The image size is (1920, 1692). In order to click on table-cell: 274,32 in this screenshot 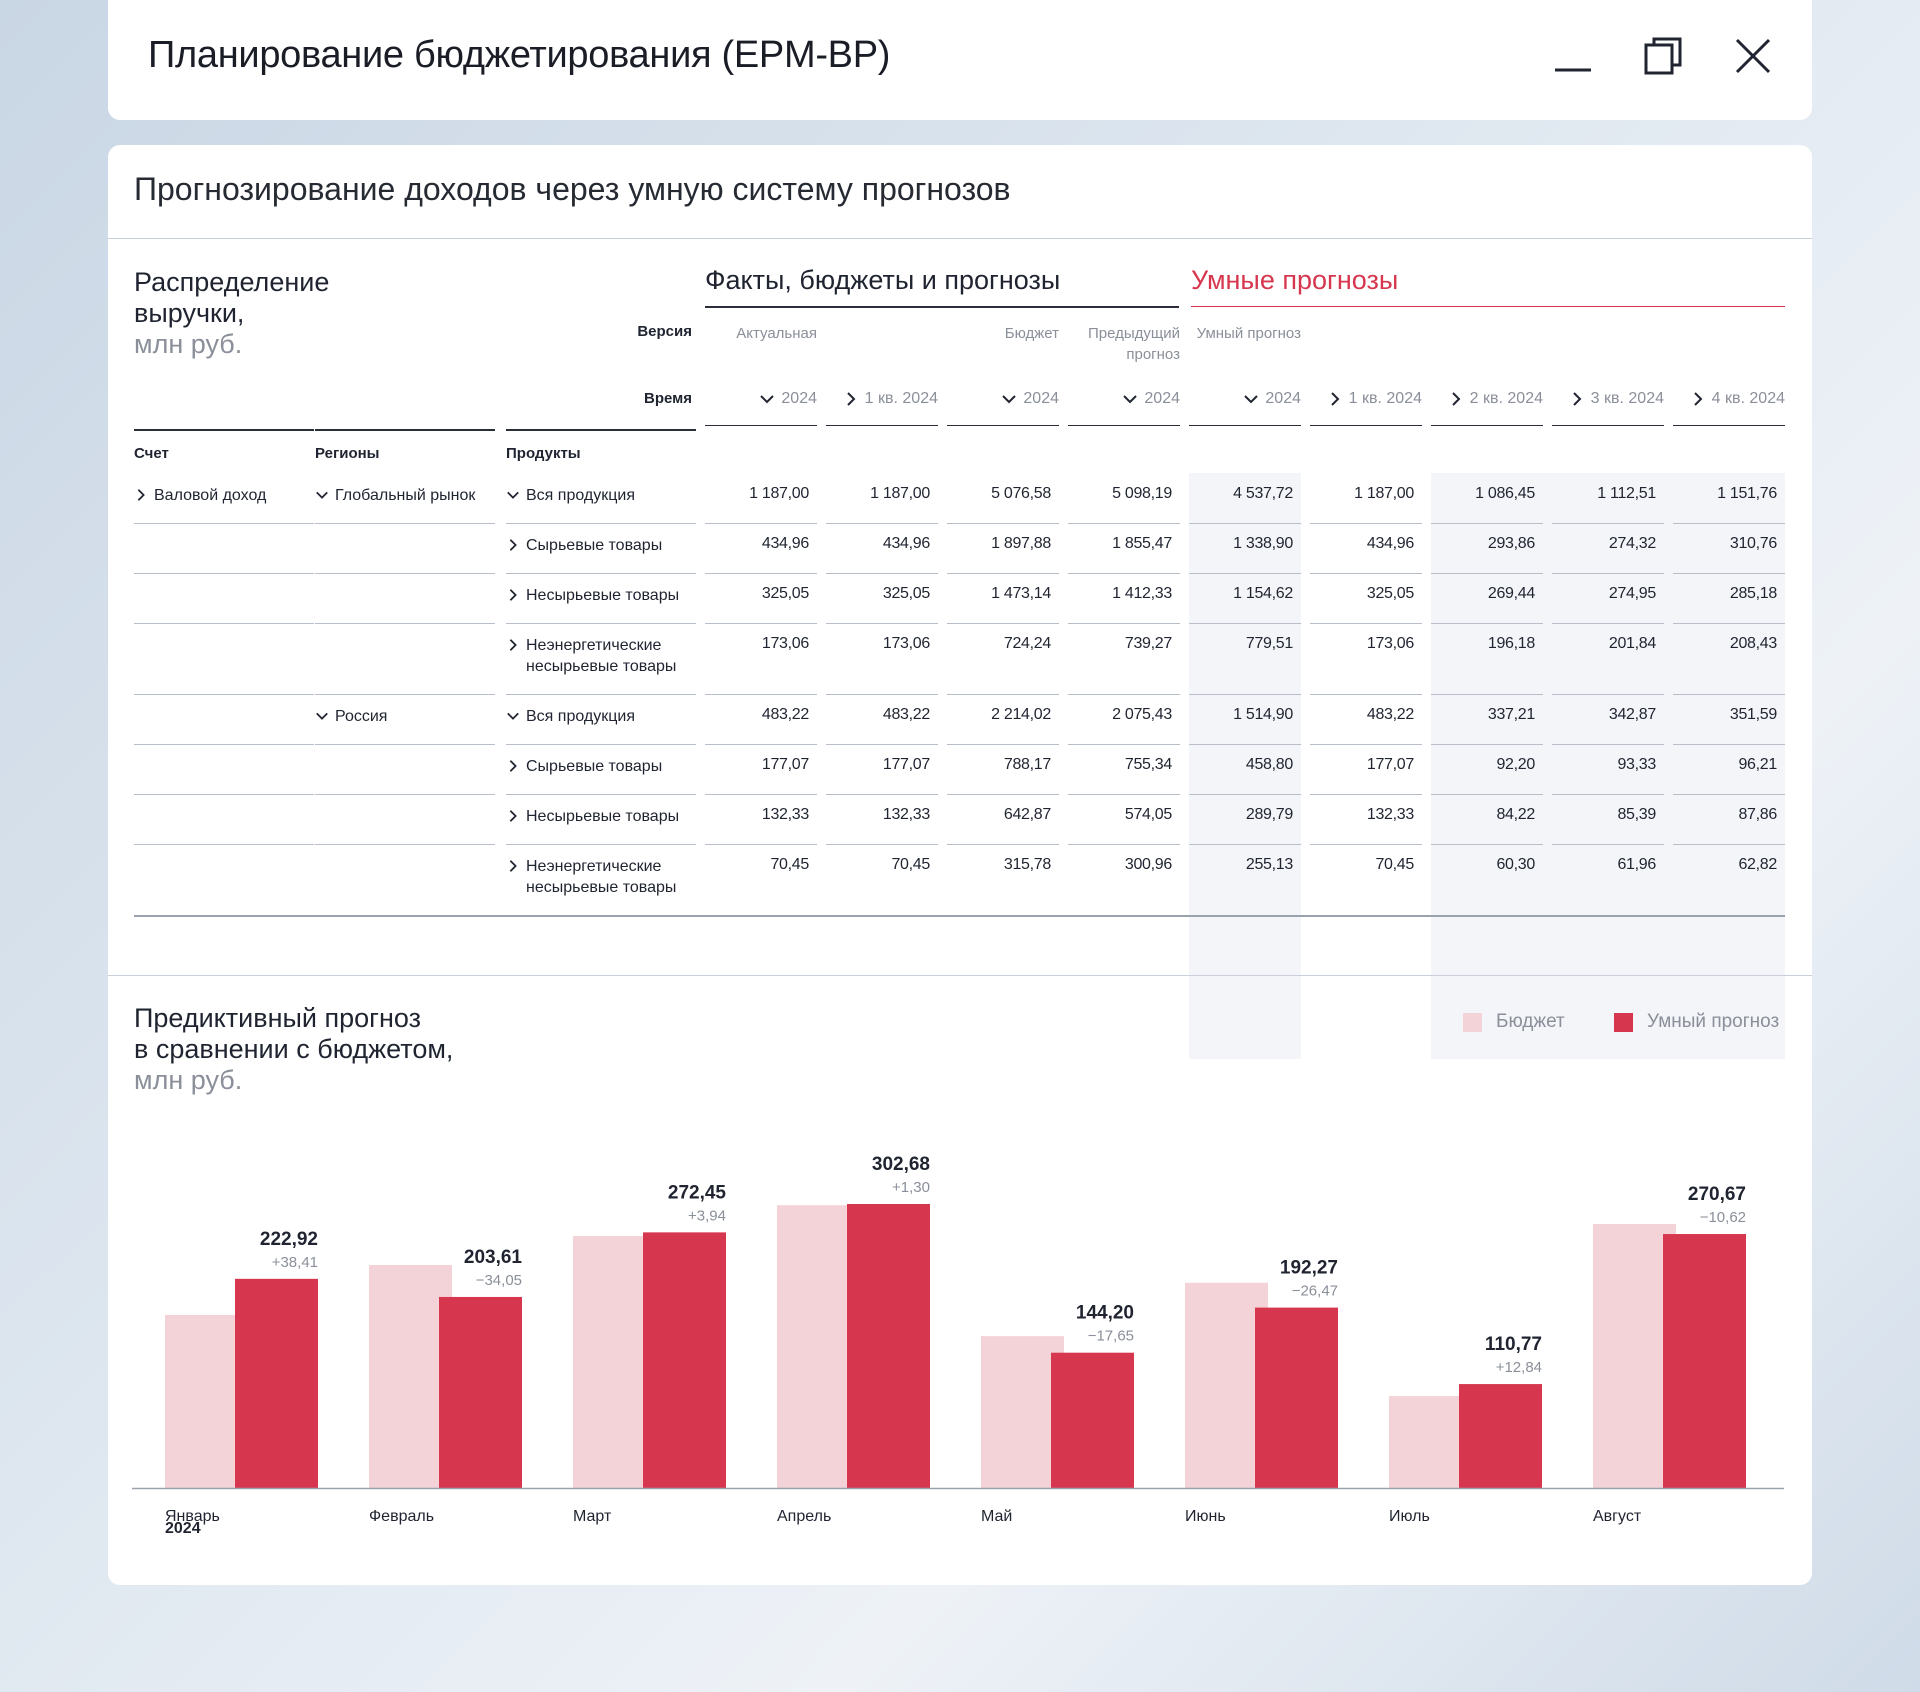, I will do `click(1632, 543)`.